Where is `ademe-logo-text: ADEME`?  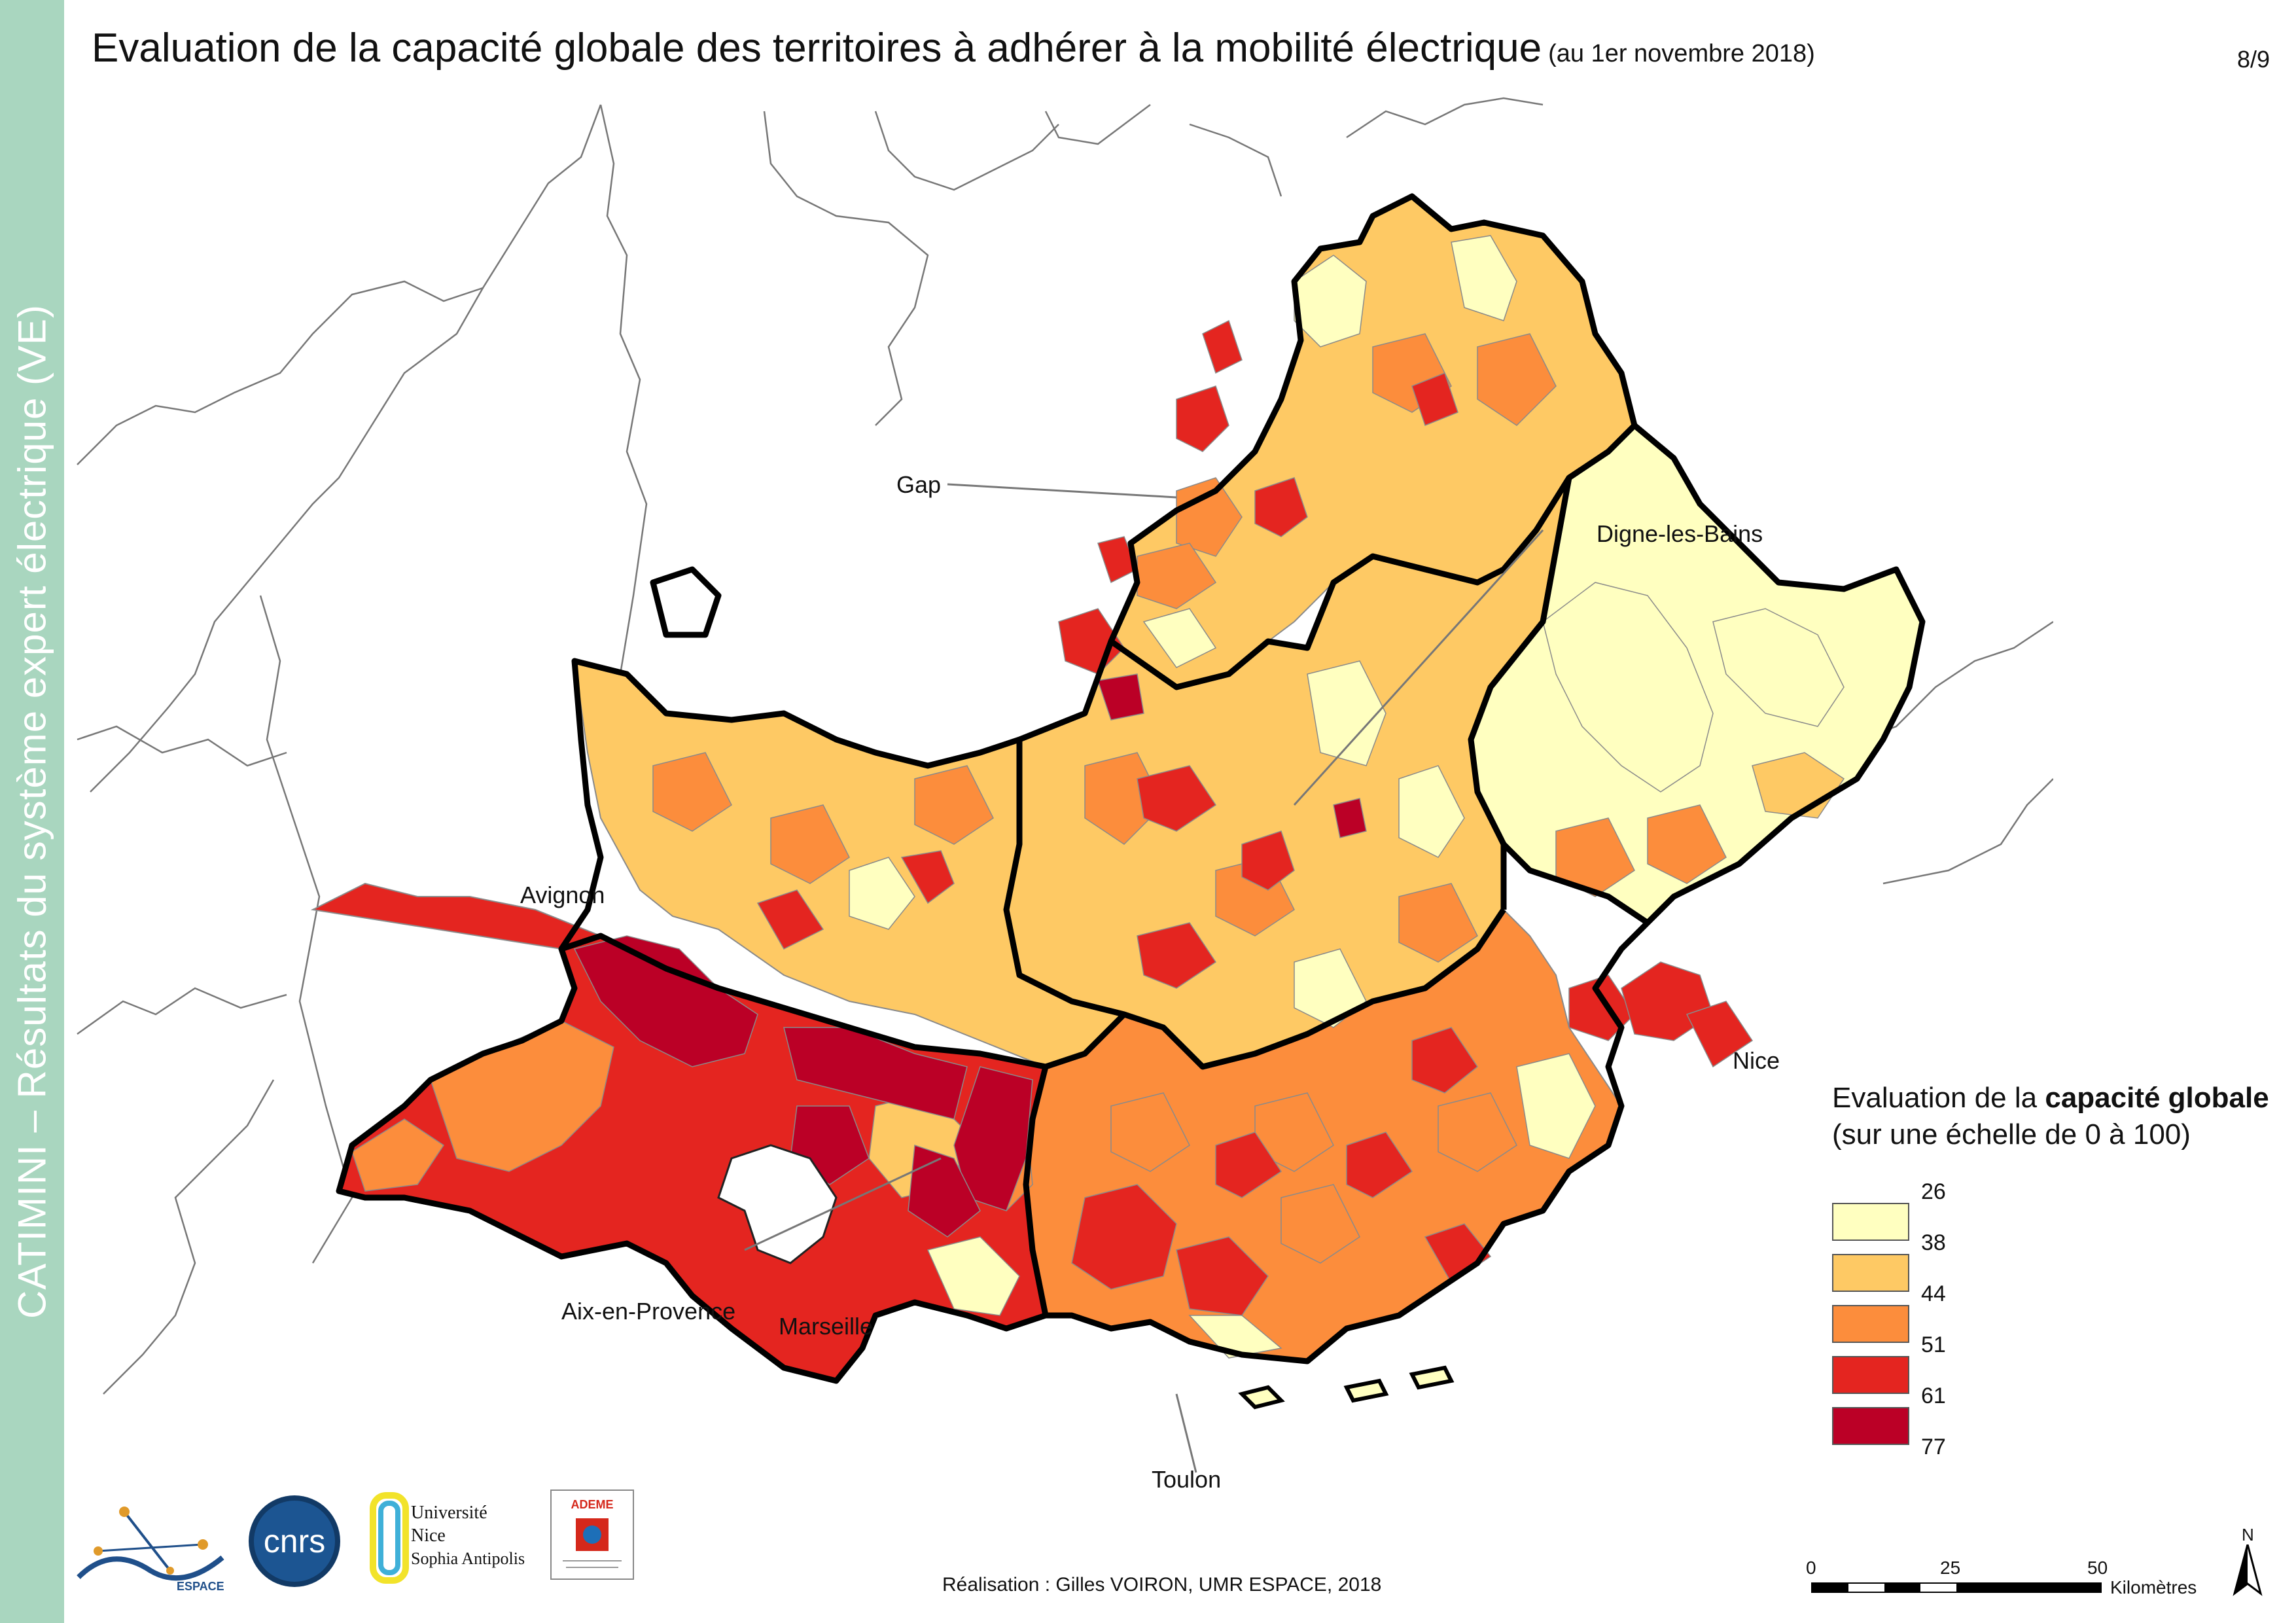
ademe-logo-text: ADEME is located at coordinates (592, 1505).